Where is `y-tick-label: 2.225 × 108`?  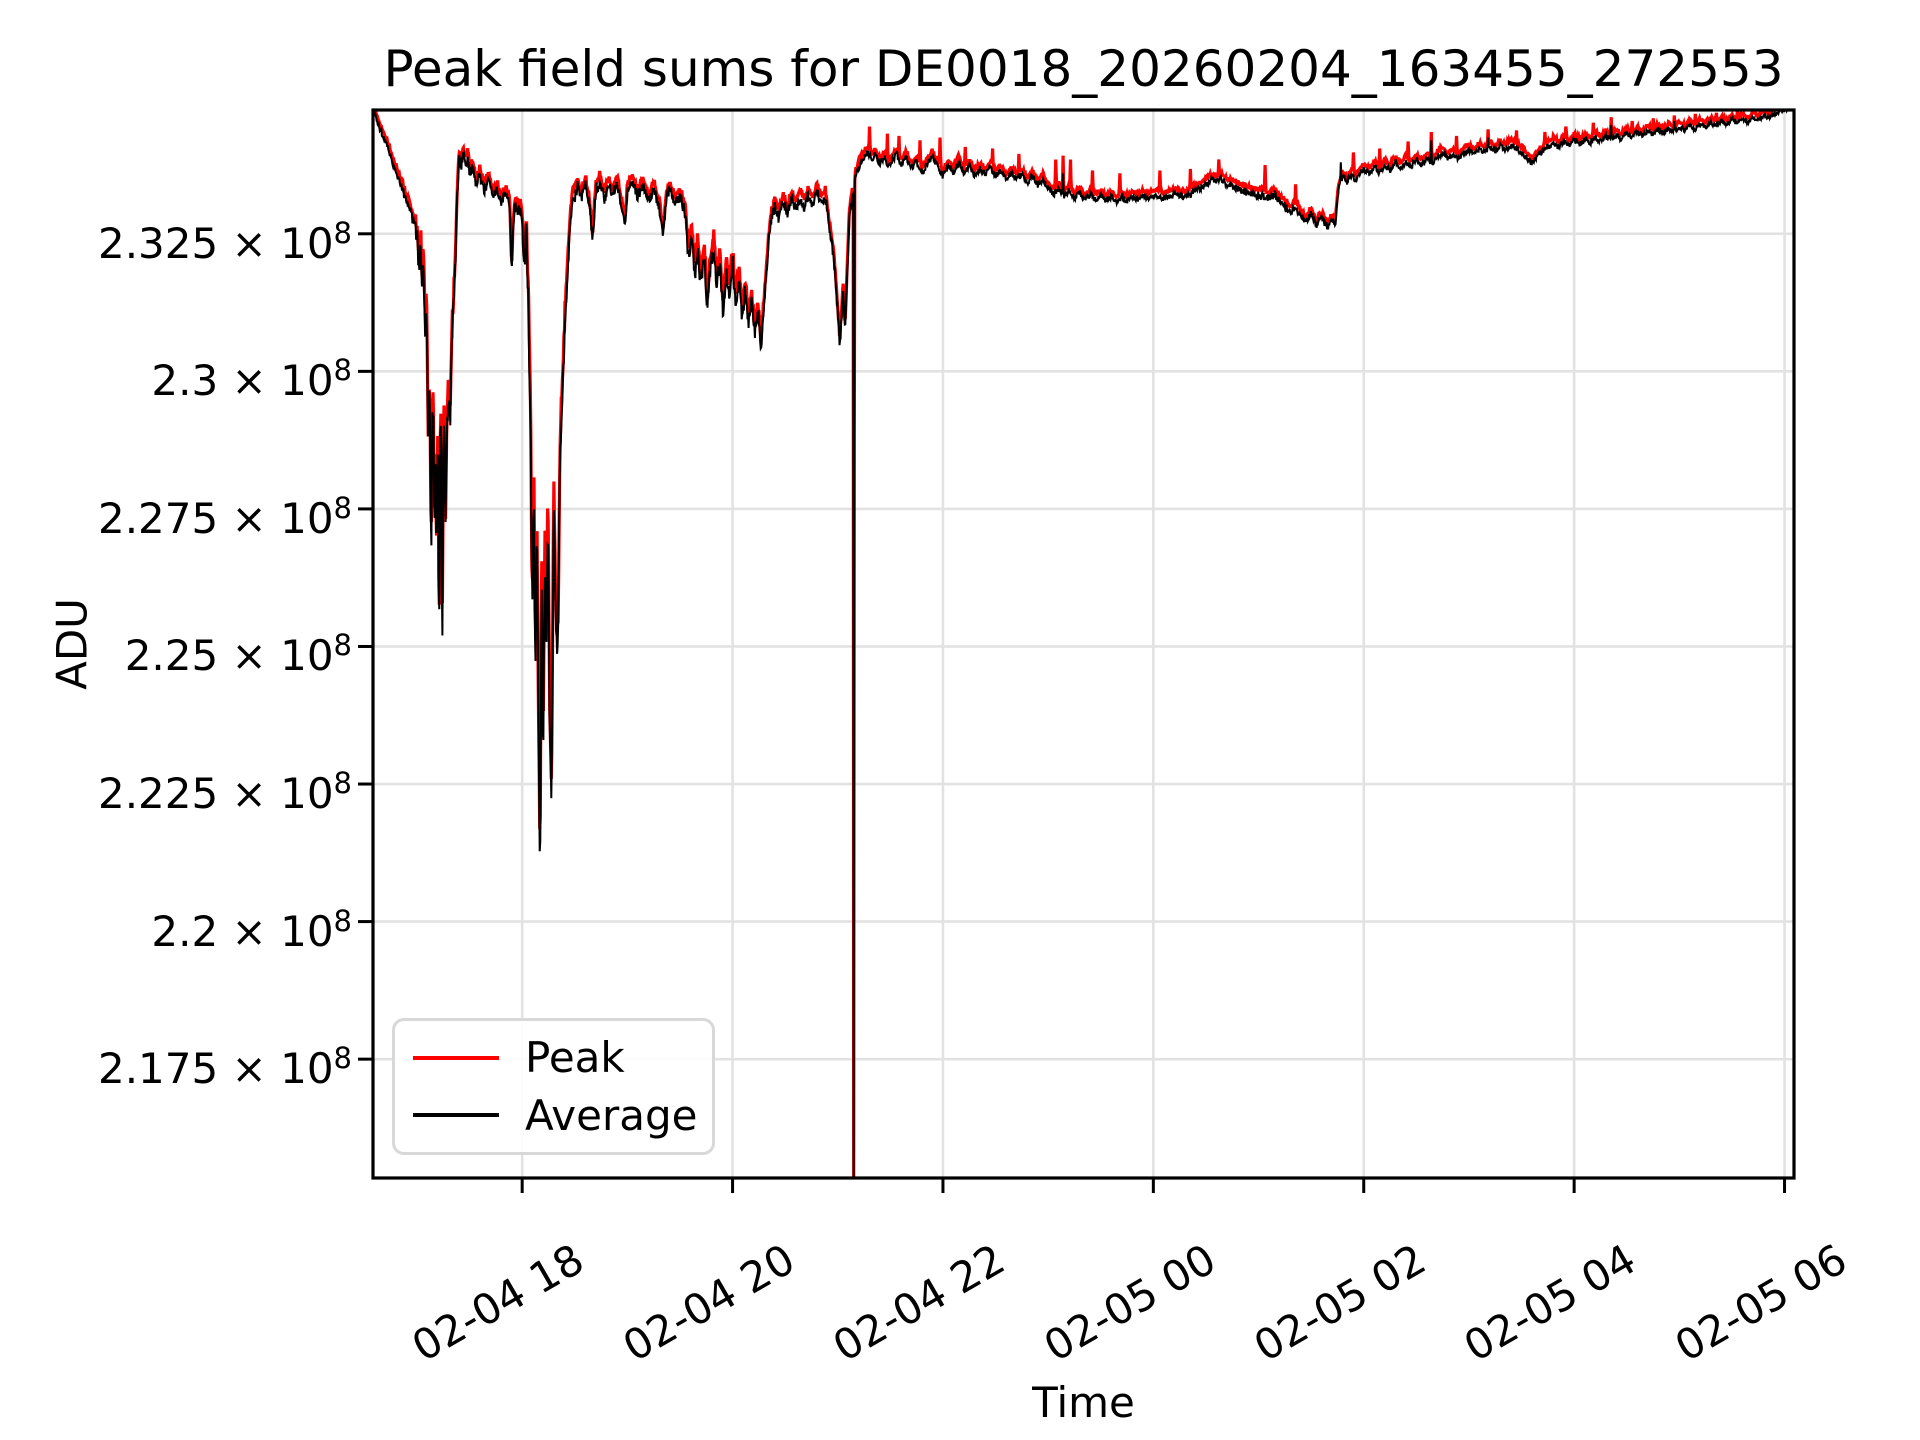 y-tick-label: 2.225 × 108 is located at coordinates (224, 792).